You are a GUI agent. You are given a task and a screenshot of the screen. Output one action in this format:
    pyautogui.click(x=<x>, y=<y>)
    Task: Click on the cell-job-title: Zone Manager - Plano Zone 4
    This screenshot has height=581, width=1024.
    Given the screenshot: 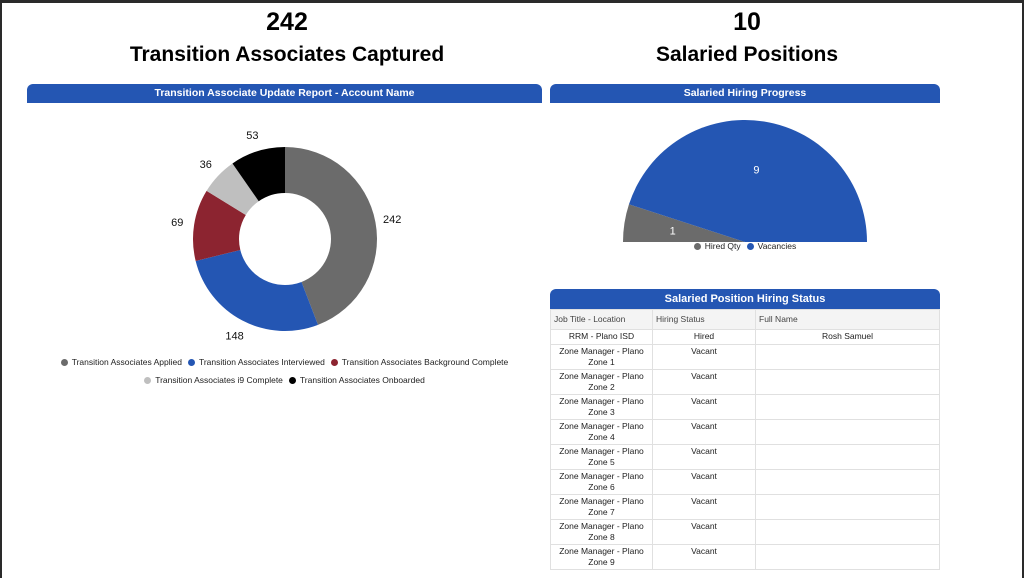 What is the action you would take?
    pyautogui.click(x=601, y=432)
    